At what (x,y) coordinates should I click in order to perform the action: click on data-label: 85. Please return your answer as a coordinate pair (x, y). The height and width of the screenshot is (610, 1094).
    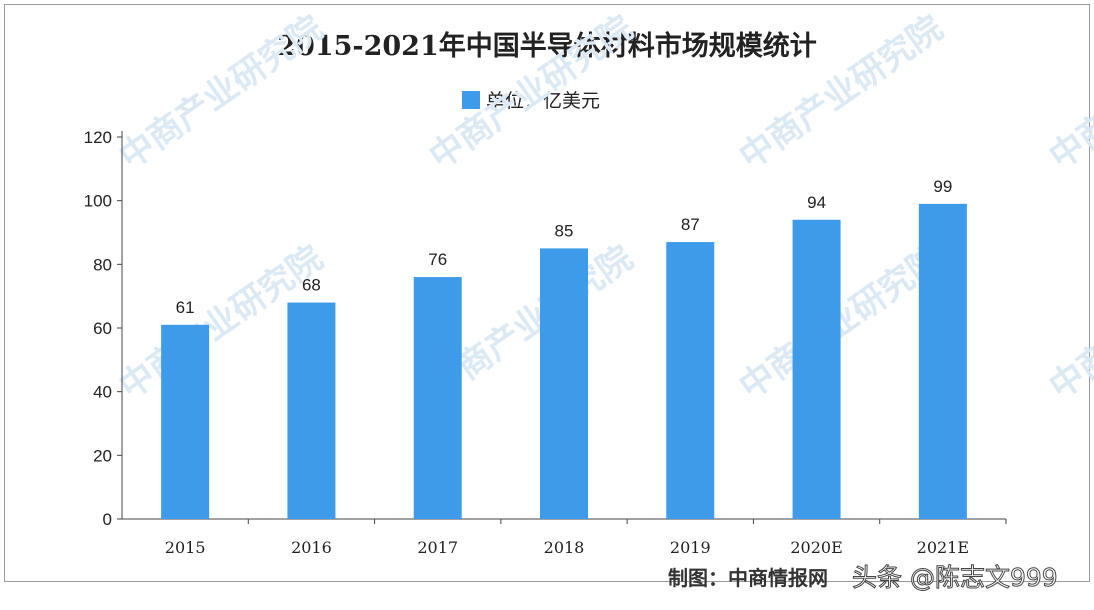
    Looking at the image, I should click on (564, 230).